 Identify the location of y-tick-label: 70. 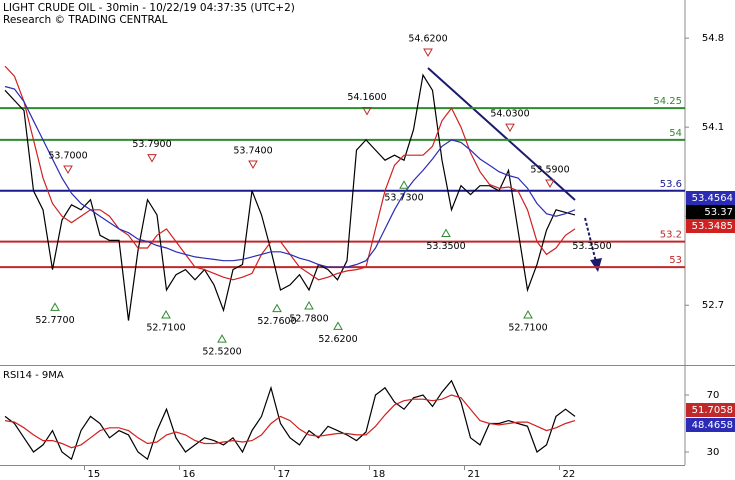
(713, 395).